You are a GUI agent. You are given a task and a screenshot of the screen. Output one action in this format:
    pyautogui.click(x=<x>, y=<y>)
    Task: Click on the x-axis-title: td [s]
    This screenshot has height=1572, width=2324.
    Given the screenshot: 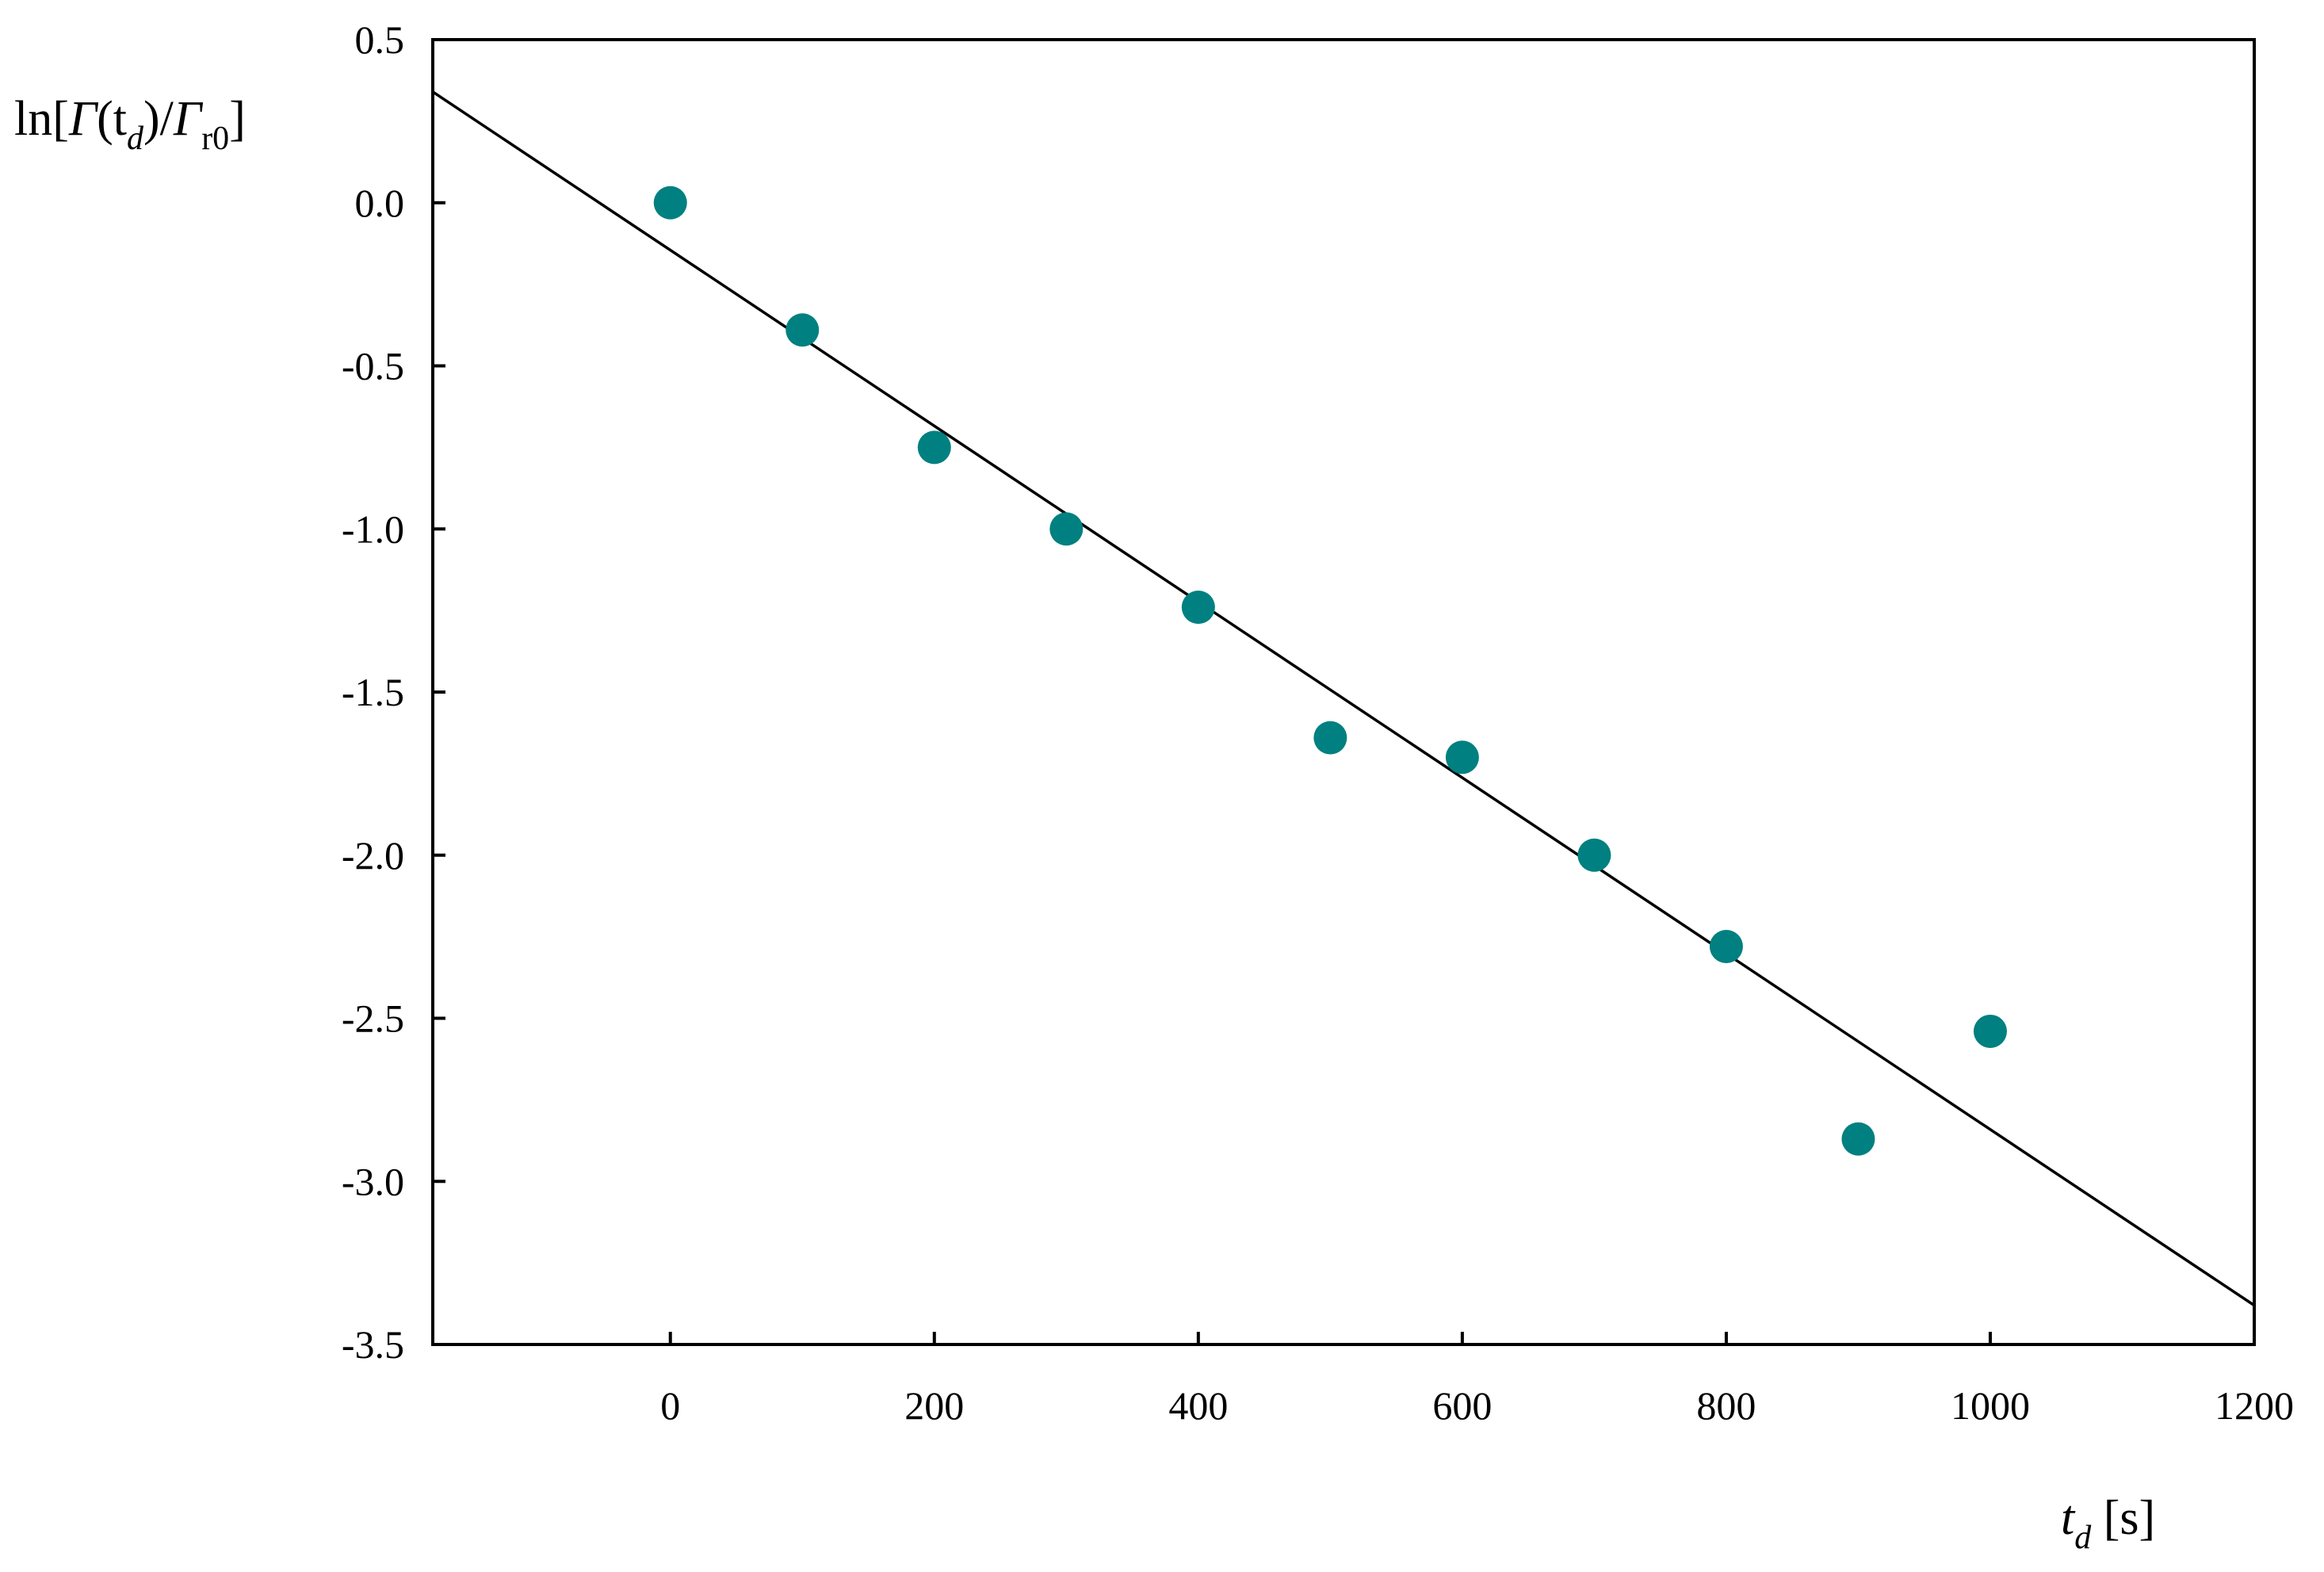 What is the action you would take?
    pyautogui.click(x=2108, y=1523)
    